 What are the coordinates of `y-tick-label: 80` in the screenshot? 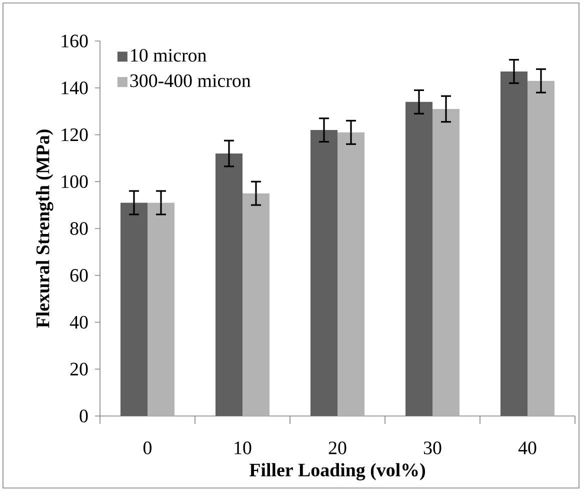 It's located at (79, 228).